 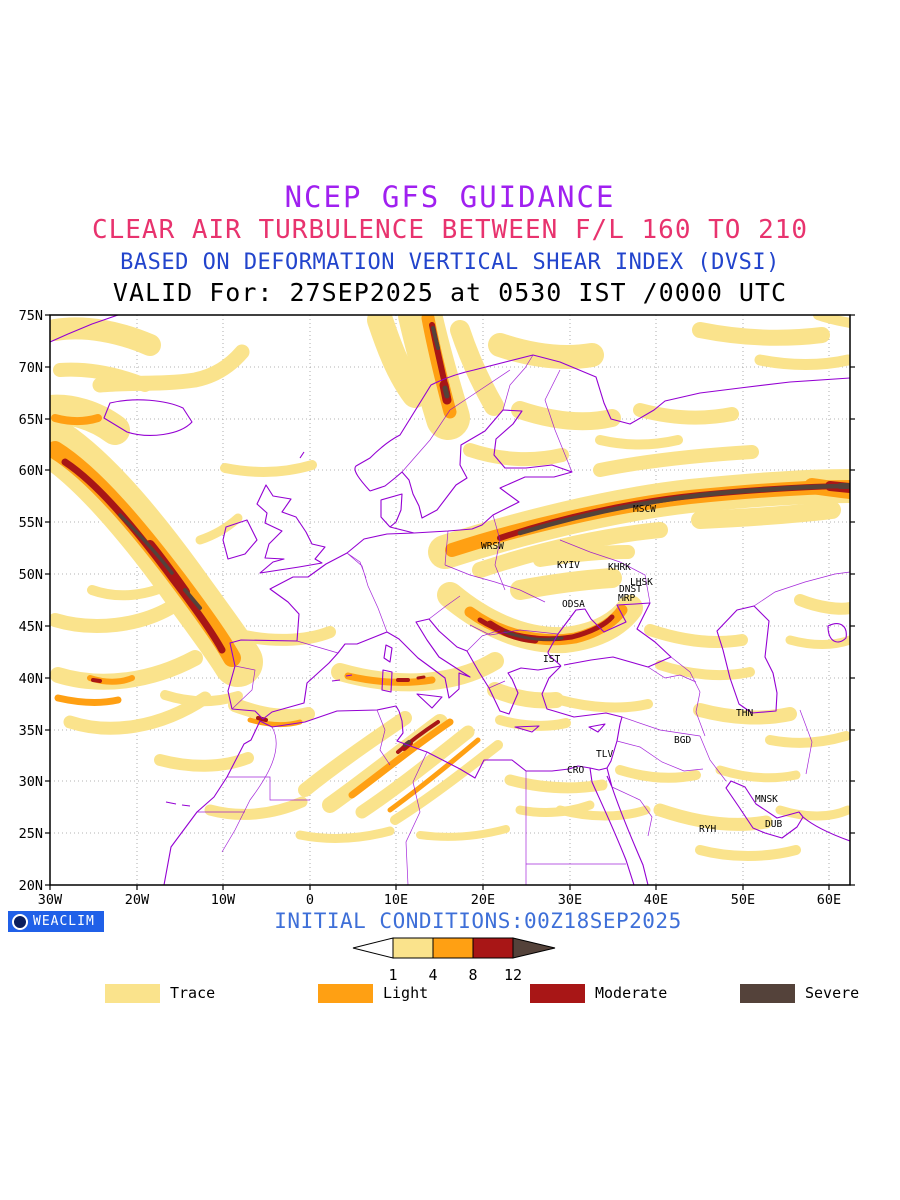 I want to click on colorbar-segment-light, so click(x=453, y=948).